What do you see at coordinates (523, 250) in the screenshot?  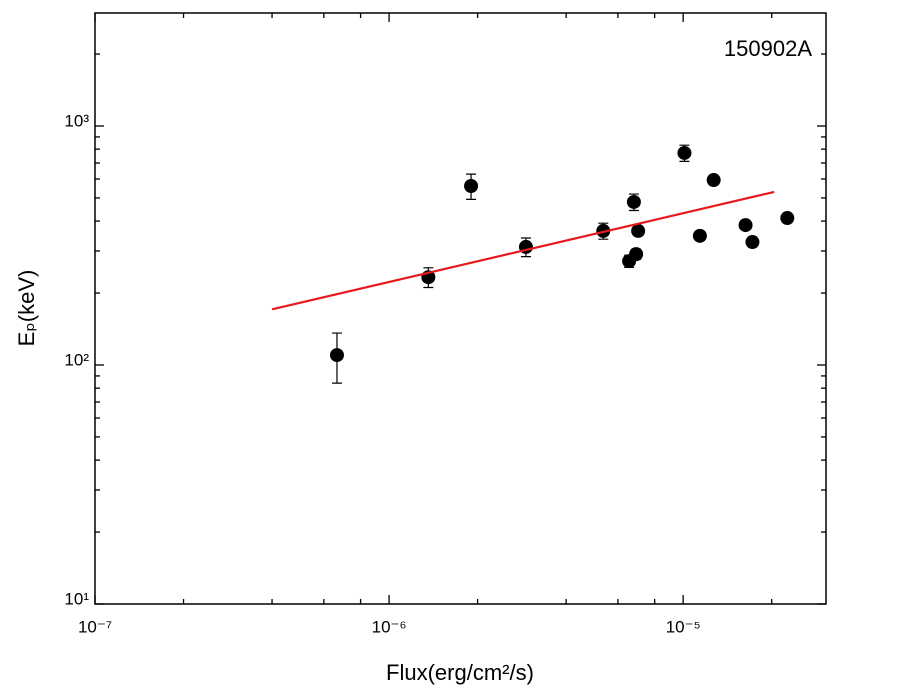 I see `fit-line` at bounding box center [523, 250].